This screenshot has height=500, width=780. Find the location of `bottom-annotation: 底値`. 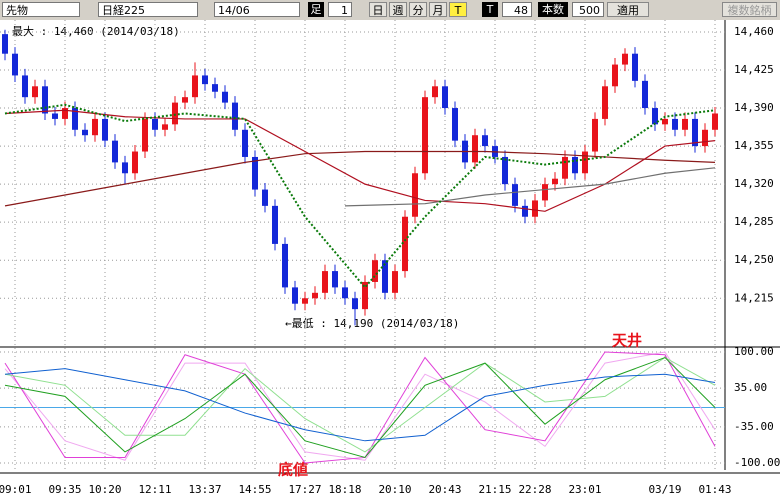

bottom-annotation: 底値 is located at coordinates (293, 470).